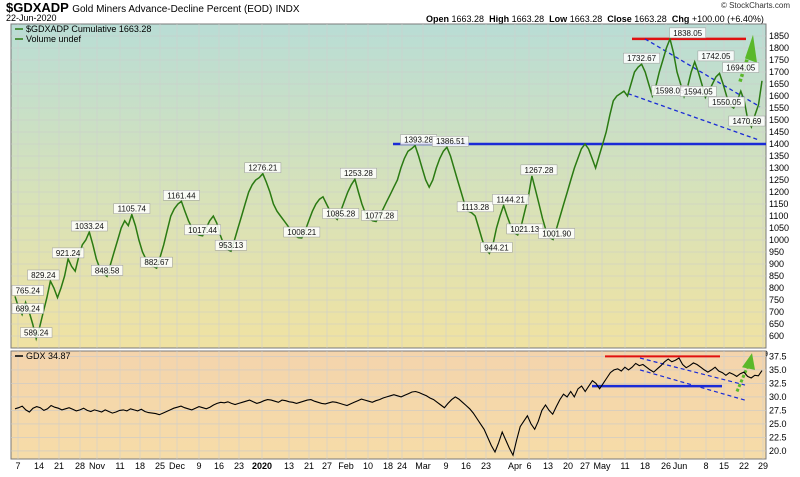 This screenshot has height=477, width=800. Describe the element at coordinates (177, 466) in the screenshot. I see `x-tick-label: Dec` at that location.